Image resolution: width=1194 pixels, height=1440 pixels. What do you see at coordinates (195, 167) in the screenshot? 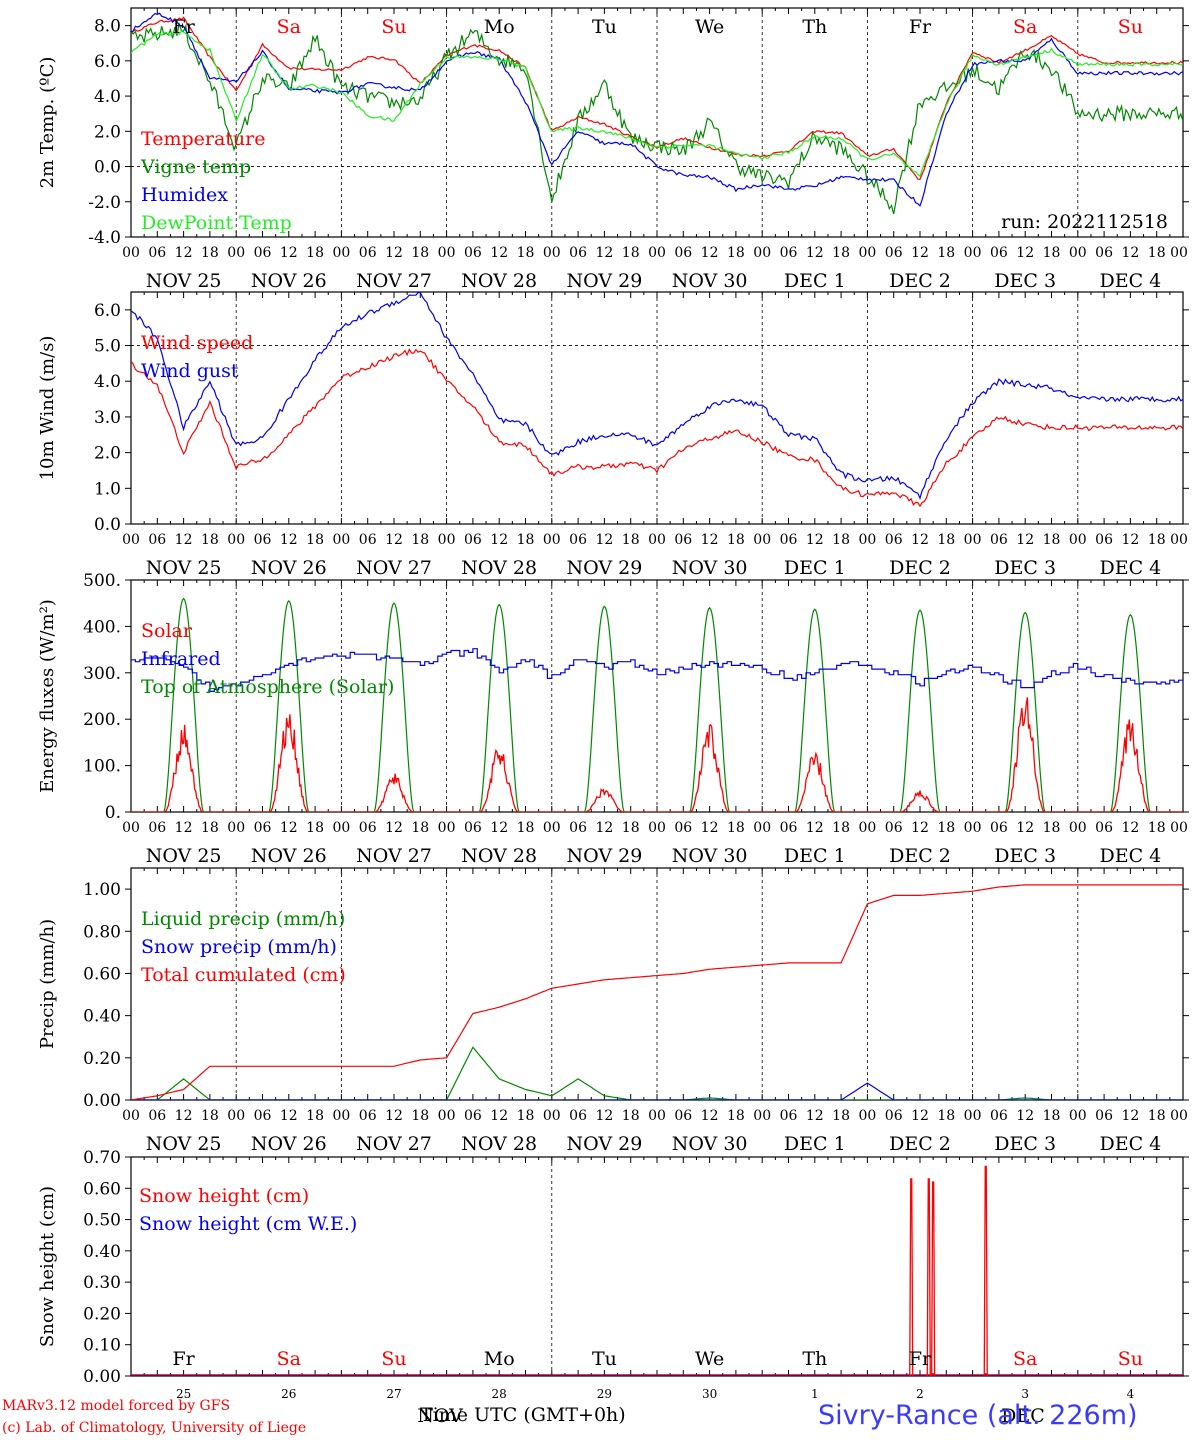
I see `legend-vigne-temp: Vigne temp` at bounding box center [195, 167].